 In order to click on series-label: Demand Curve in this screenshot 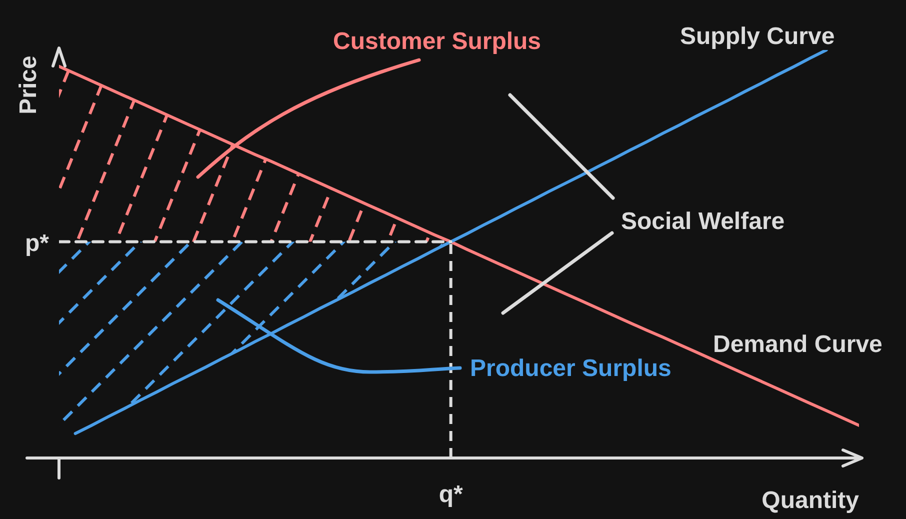, I will do `click(797, 344)`.